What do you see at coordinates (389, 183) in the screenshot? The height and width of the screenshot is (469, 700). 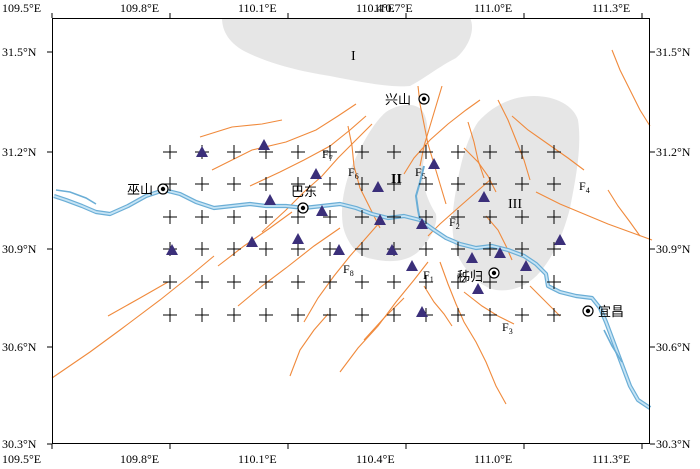 I see `zone-ii-area` at bounding box center [389, 183].